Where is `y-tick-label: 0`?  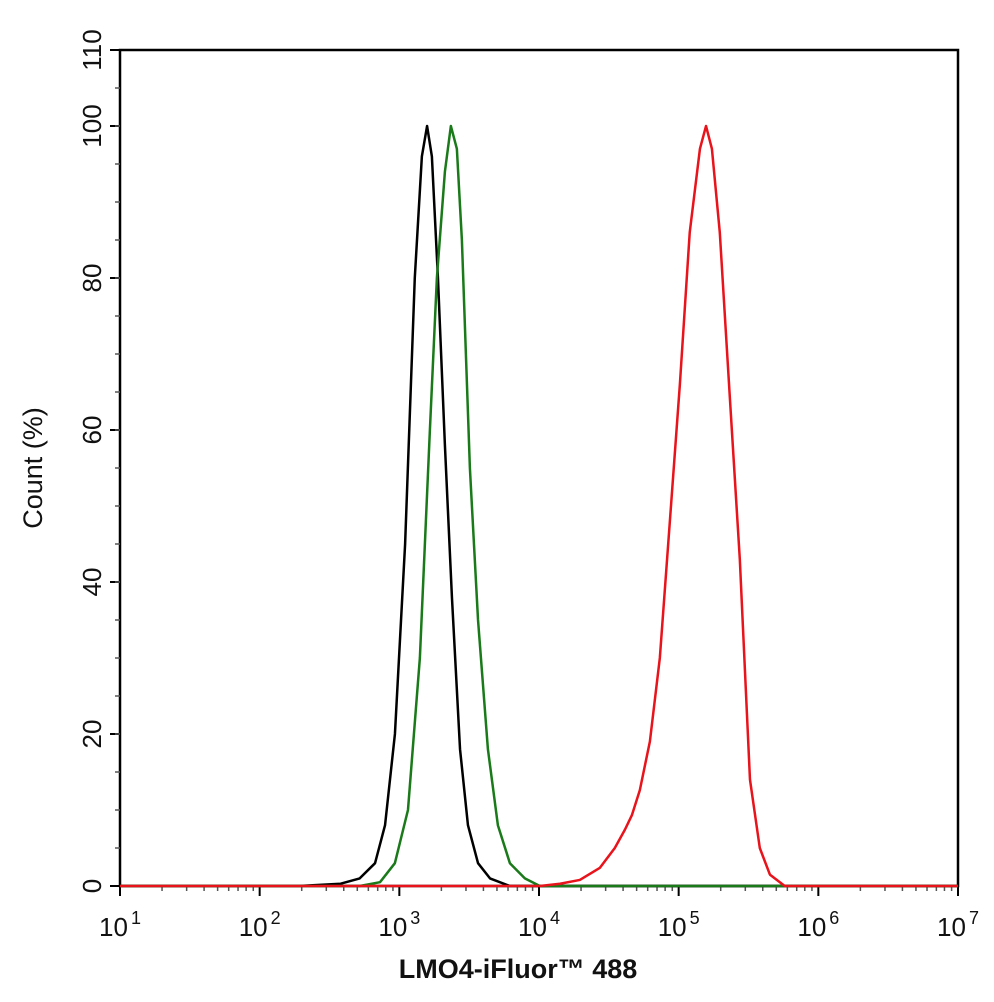
y-tick-label: 0 is located at coordinates (92, 886).